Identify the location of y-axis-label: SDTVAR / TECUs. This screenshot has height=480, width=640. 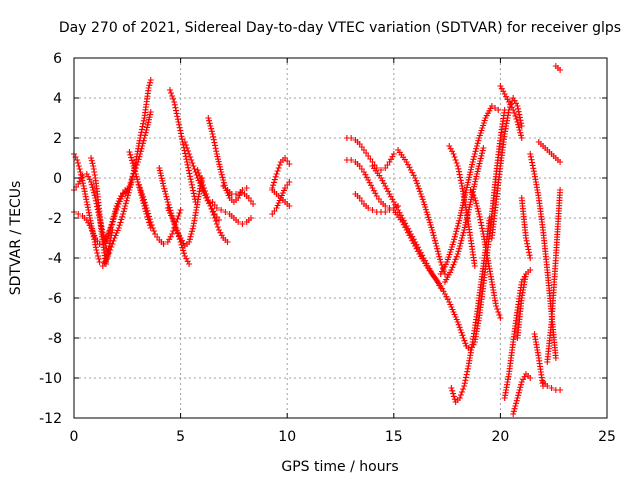
(16, 238).